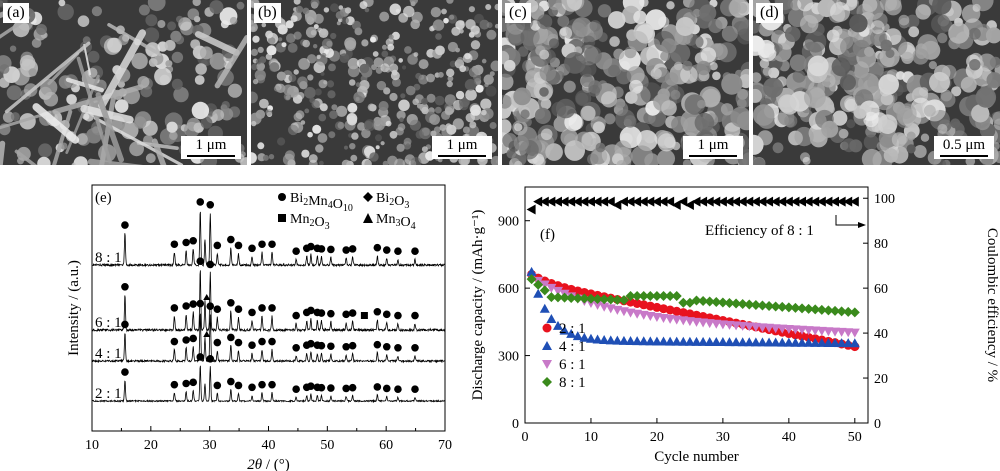 The image size is (1000, 471). I want to click on cycling-y-left-tick: 600, so click(508, 289).